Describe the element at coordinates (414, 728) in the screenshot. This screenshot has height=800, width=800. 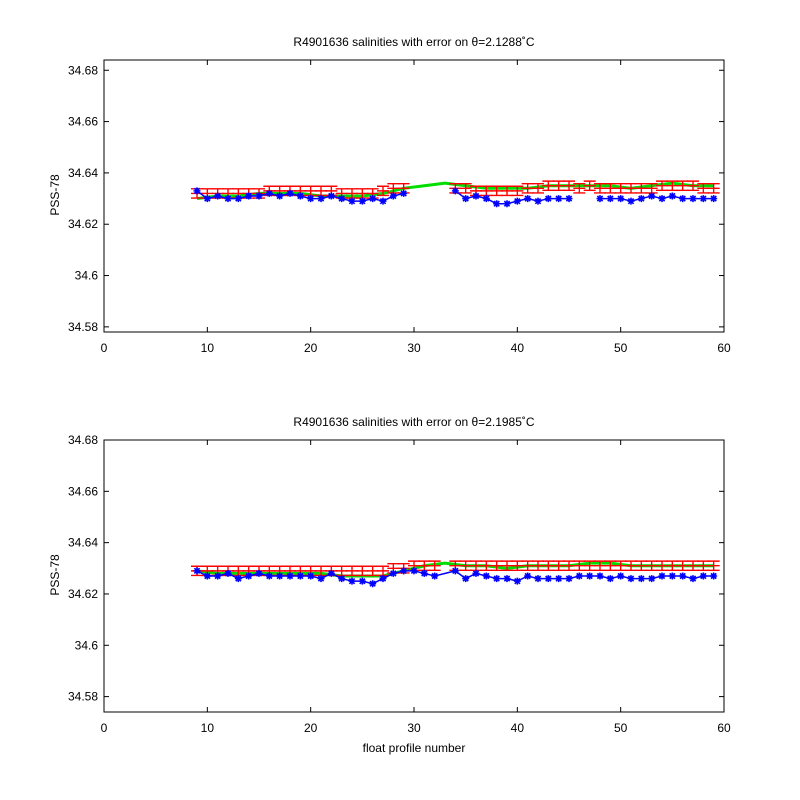
I see `x-tick-label: 30` at that location.